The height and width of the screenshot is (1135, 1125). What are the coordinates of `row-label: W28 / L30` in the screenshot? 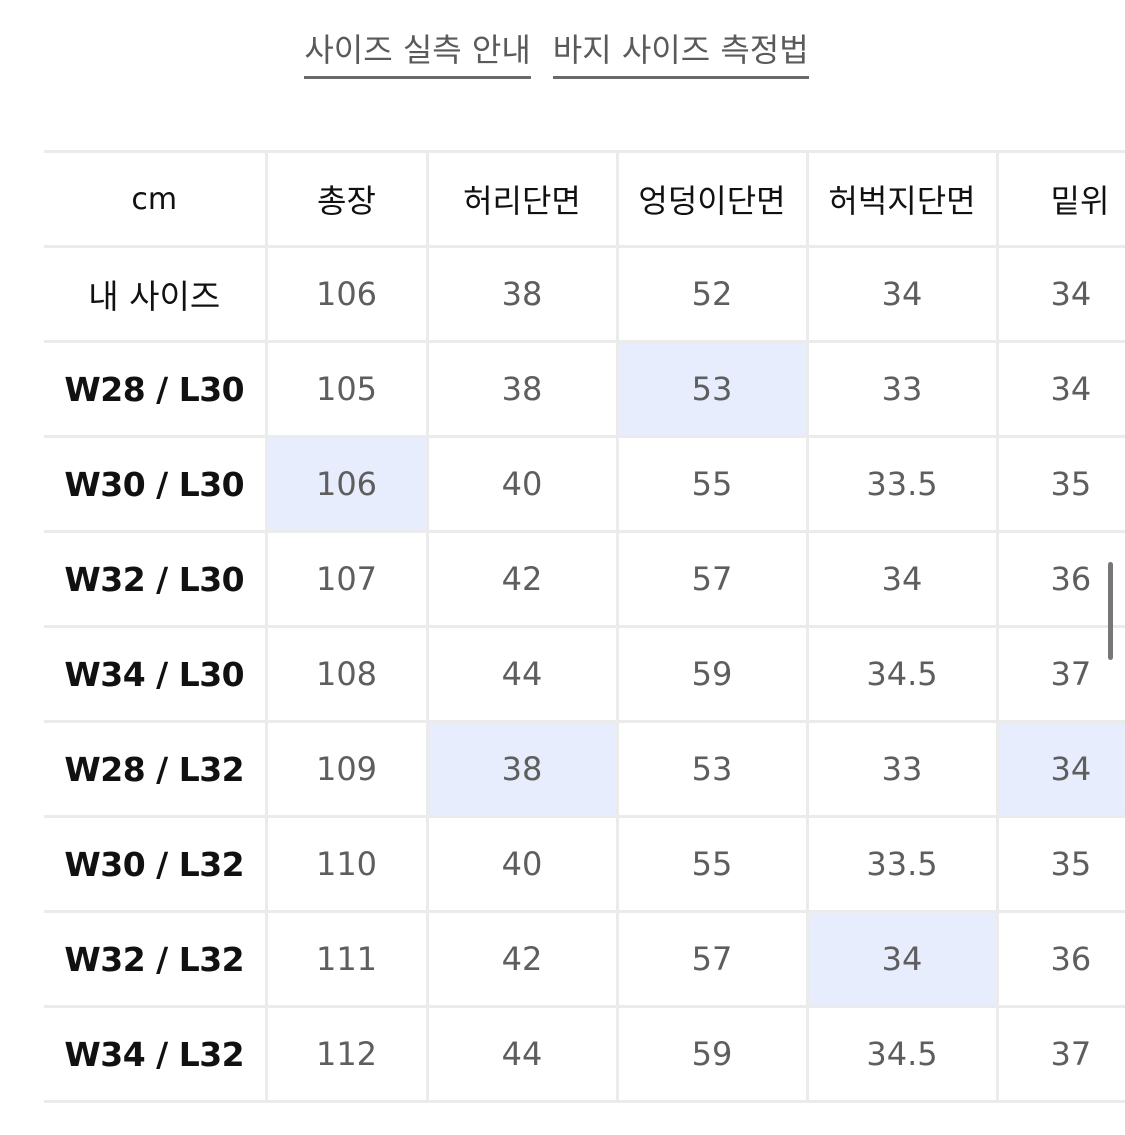 It's located at (156, 389).